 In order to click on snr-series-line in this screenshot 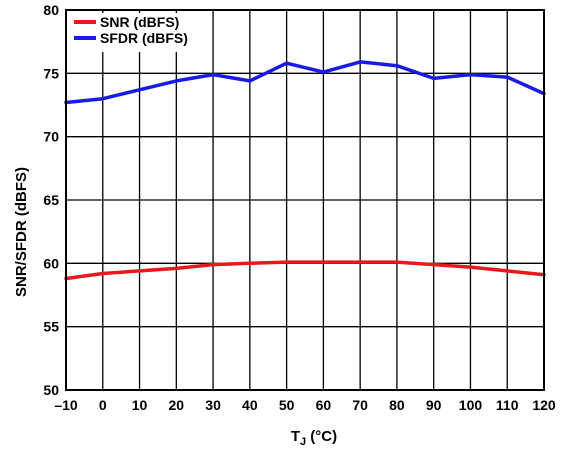, I will do `click(305, 270)`.